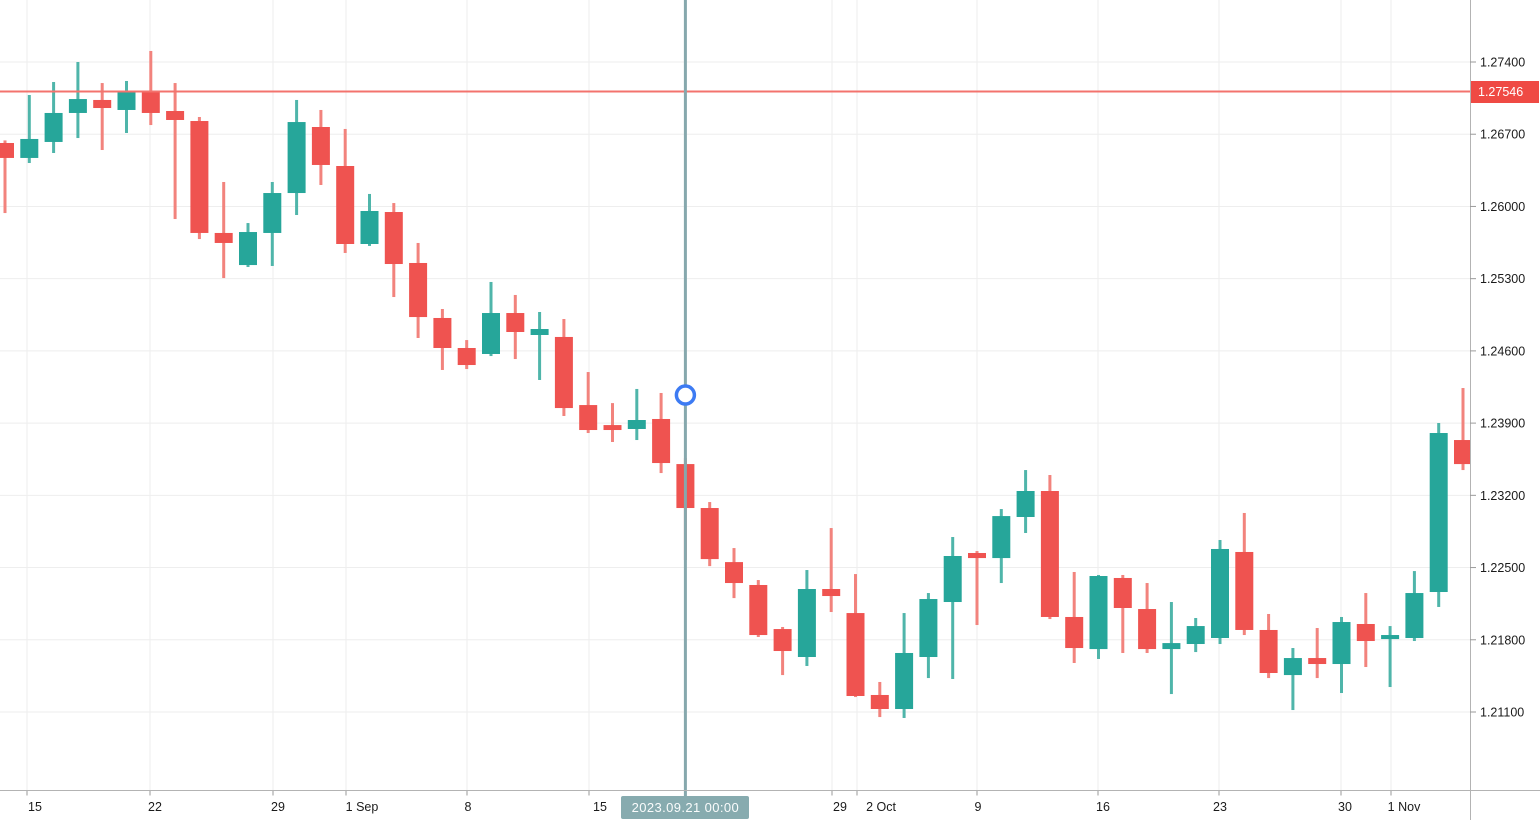 The image size is (1540, 820). I want to click on price-axis-label: 1.23900, so click(1502, 424).